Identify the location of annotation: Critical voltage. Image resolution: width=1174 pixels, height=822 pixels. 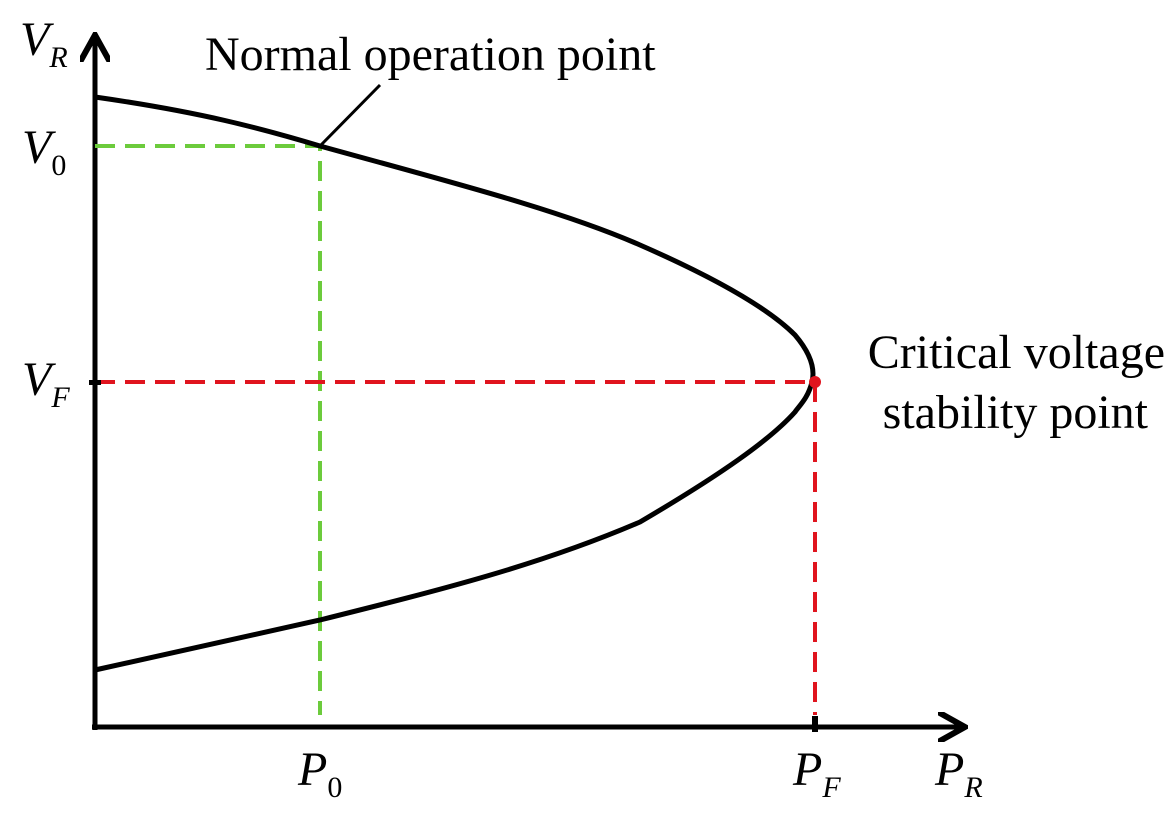
(1016, 352).